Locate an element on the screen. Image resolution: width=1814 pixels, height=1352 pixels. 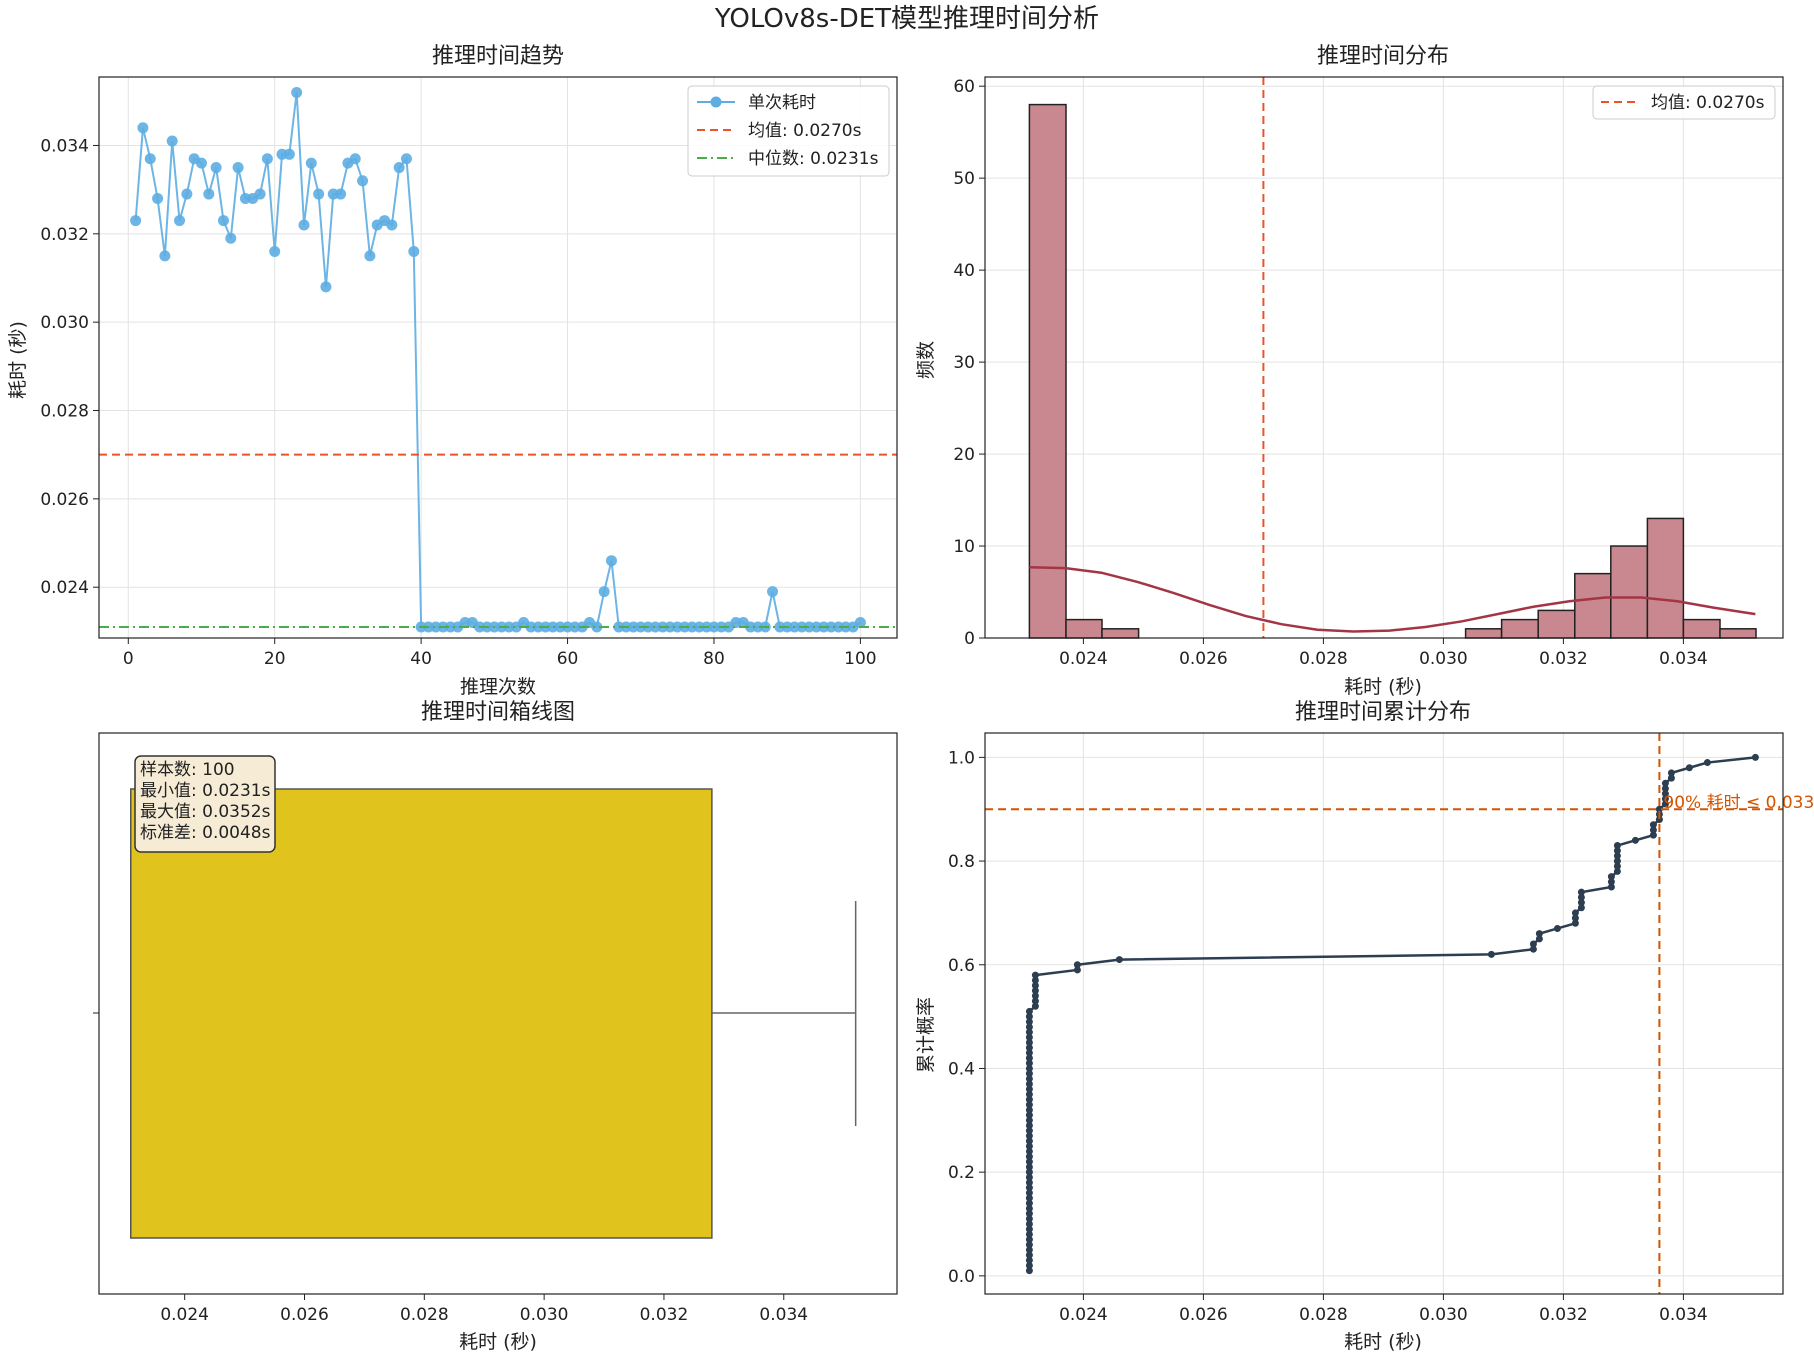
hist-ytick-label: 10 is located at coordinates (964, 547).